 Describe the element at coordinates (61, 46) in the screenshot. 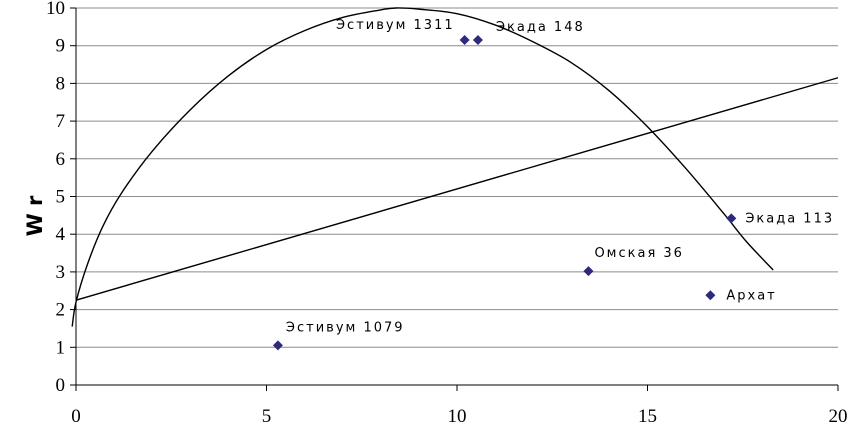

I see `y-tick-label: 9` at that location.